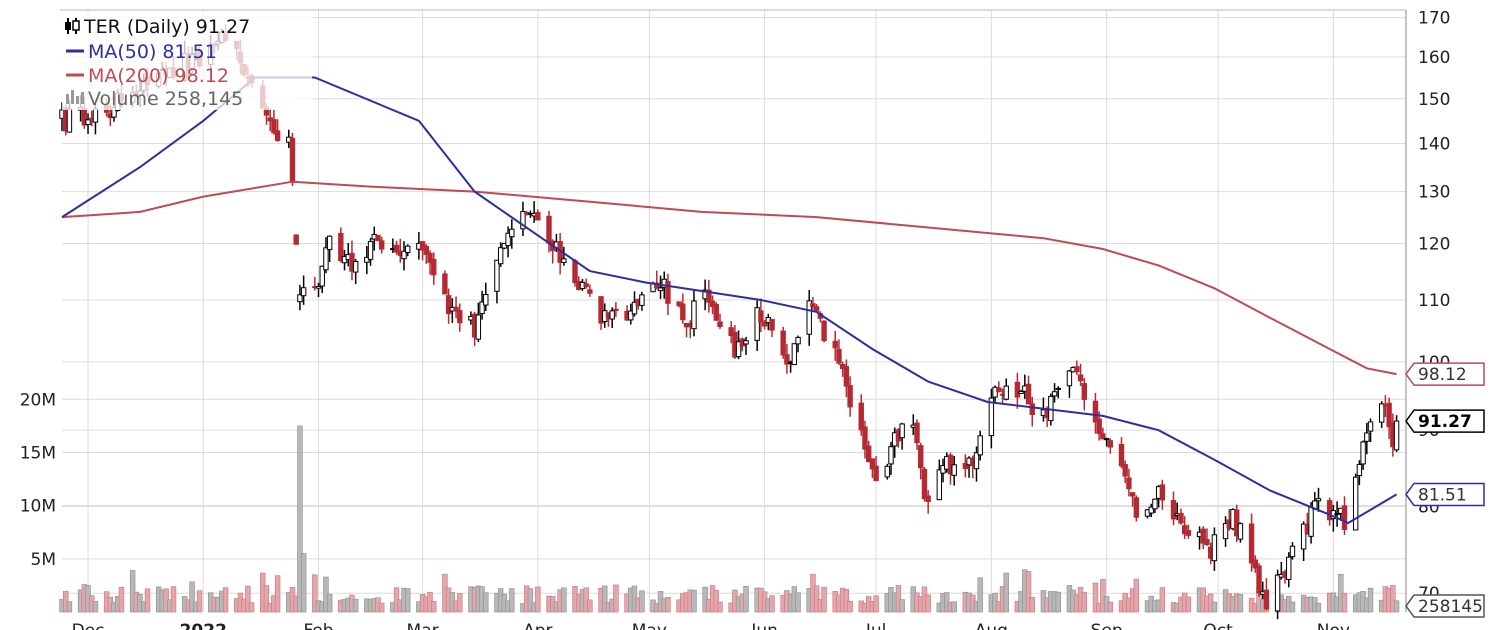 The image size is (1500, 630). Describe the element at coordinates (876, 625) in the screenshot. I see `time-tick-label: Jul` at that location.